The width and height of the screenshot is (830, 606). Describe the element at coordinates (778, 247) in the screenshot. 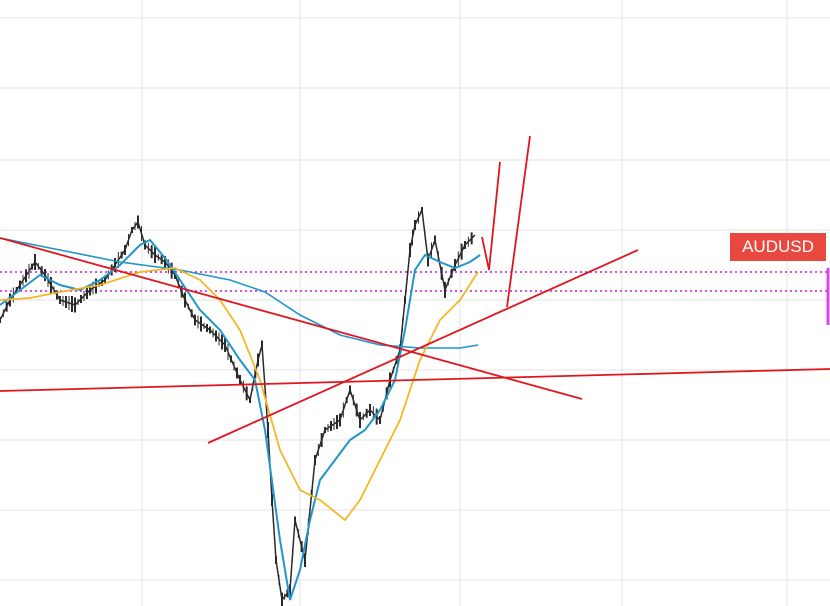

I see `symbol-label: AUDUSD` at that location.